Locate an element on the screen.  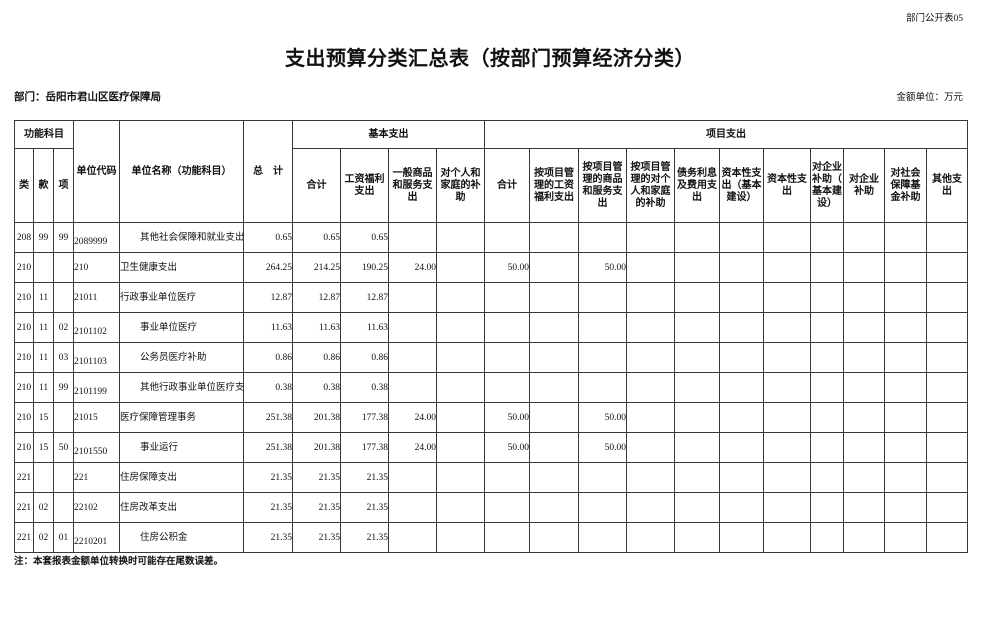
cell-unit-name: 事业运行 is located at coordinates (182, 447).